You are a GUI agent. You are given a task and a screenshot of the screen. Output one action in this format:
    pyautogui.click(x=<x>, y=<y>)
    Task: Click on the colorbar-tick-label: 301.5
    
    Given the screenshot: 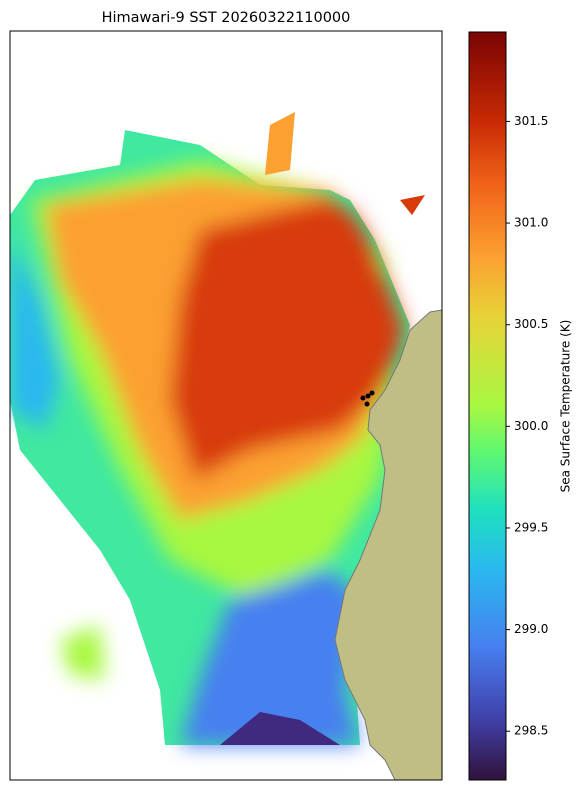 What is the action you would take?
    pyautogui.click(x=531, y=121)
    